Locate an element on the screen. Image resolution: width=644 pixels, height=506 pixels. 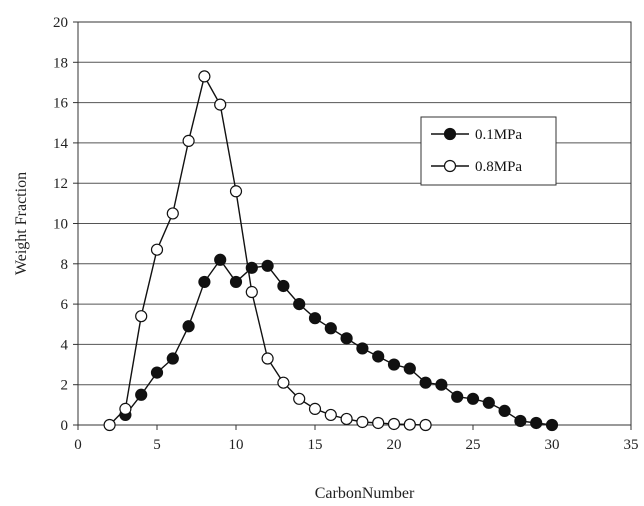
y-tick-label-2: 4 is located at coordinates (65, 345).